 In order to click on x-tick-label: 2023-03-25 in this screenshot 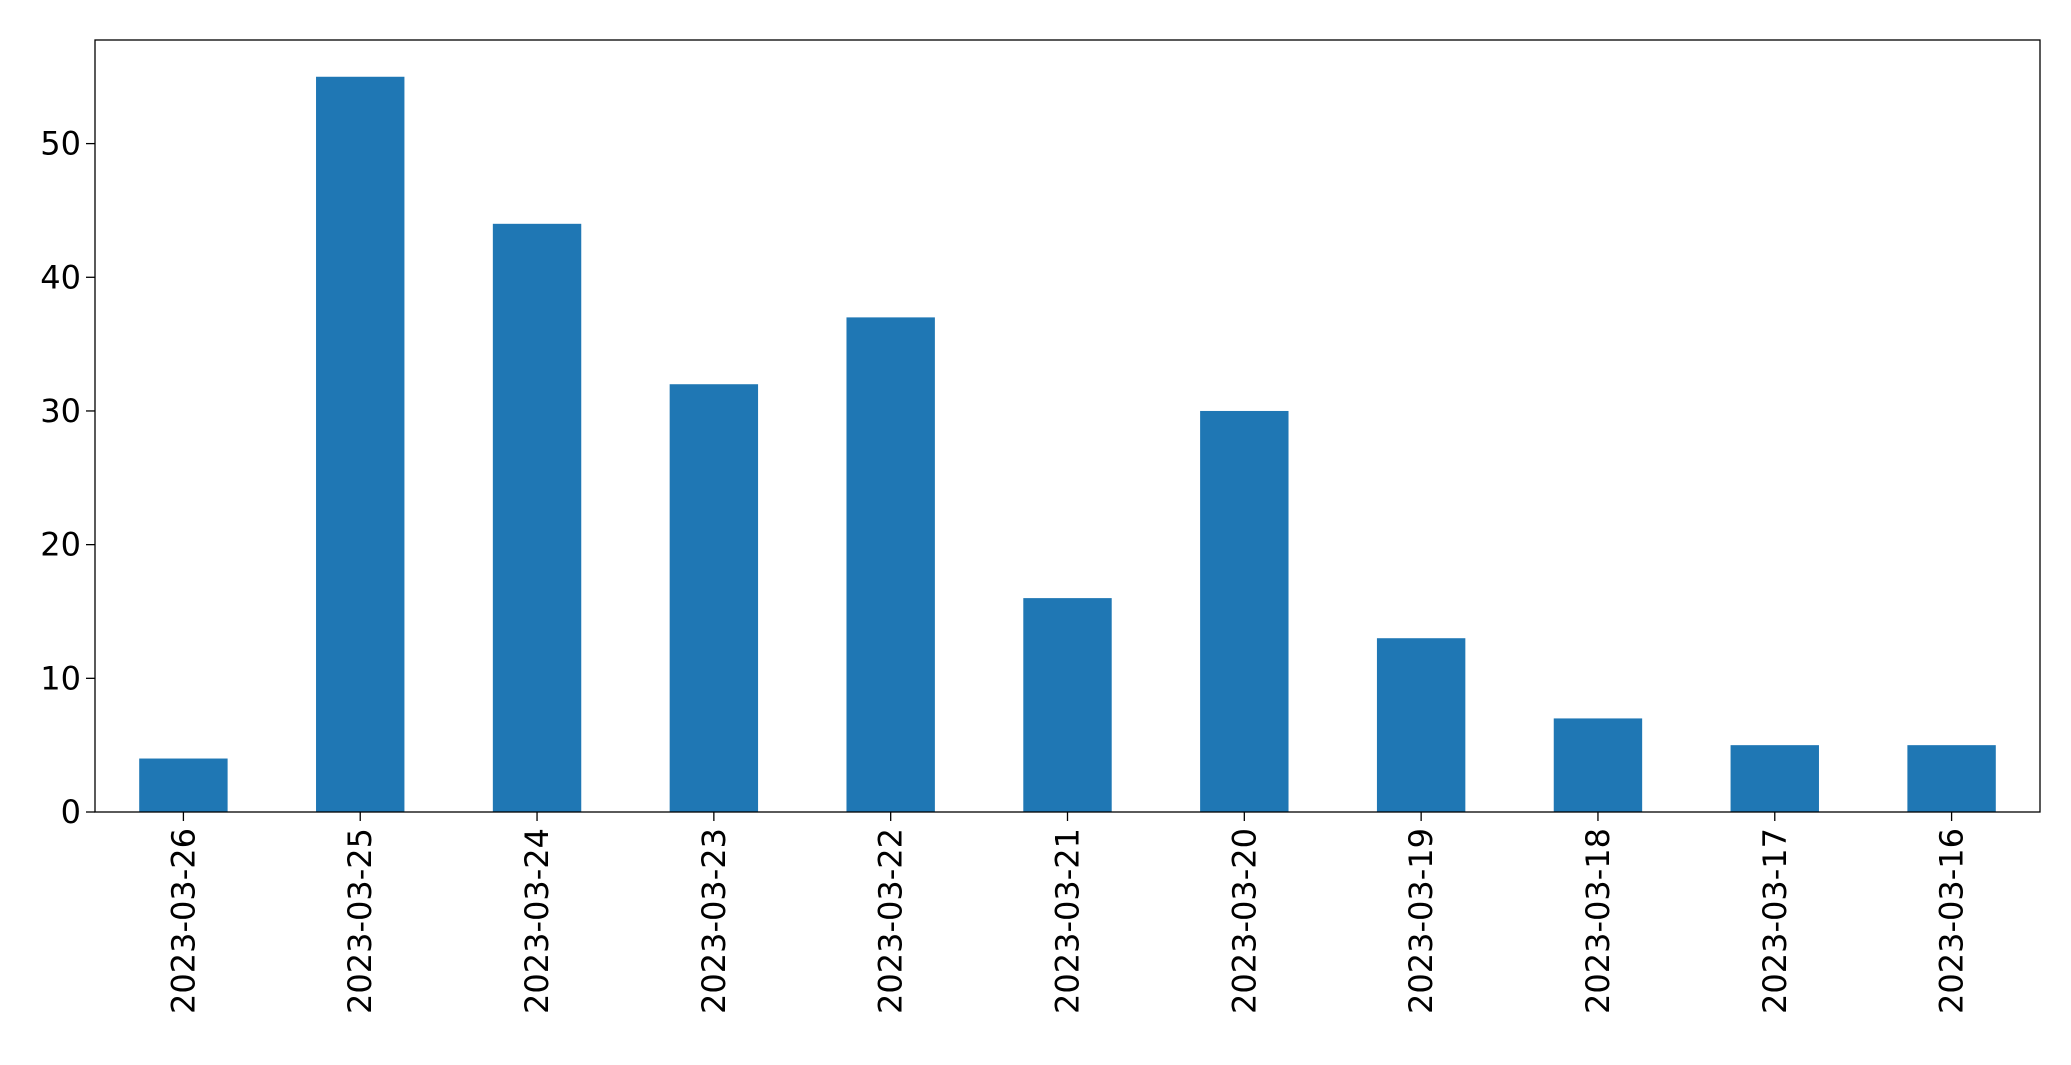, I will do `click(360, 921)`.